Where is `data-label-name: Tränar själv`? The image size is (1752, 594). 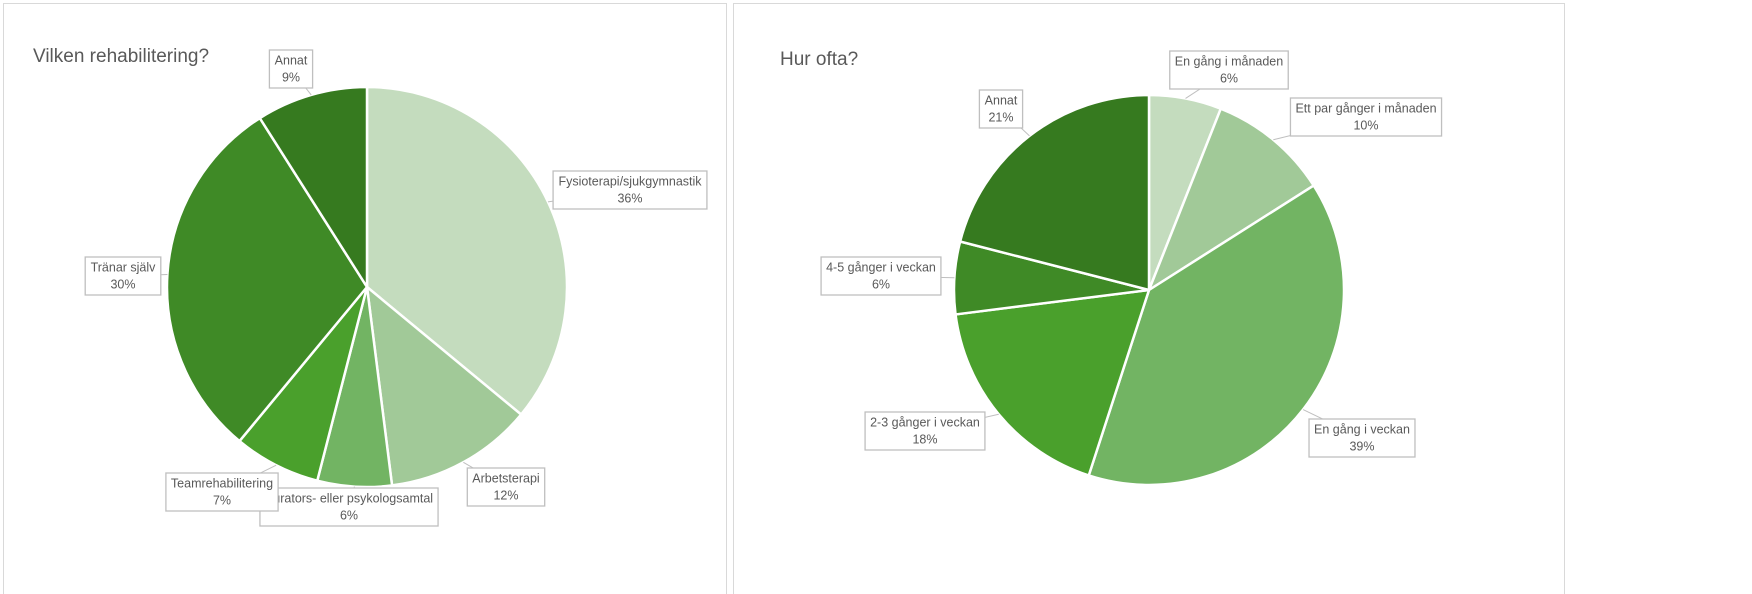 data-label-name: Tränar själv is located at coordinates (124, 267).